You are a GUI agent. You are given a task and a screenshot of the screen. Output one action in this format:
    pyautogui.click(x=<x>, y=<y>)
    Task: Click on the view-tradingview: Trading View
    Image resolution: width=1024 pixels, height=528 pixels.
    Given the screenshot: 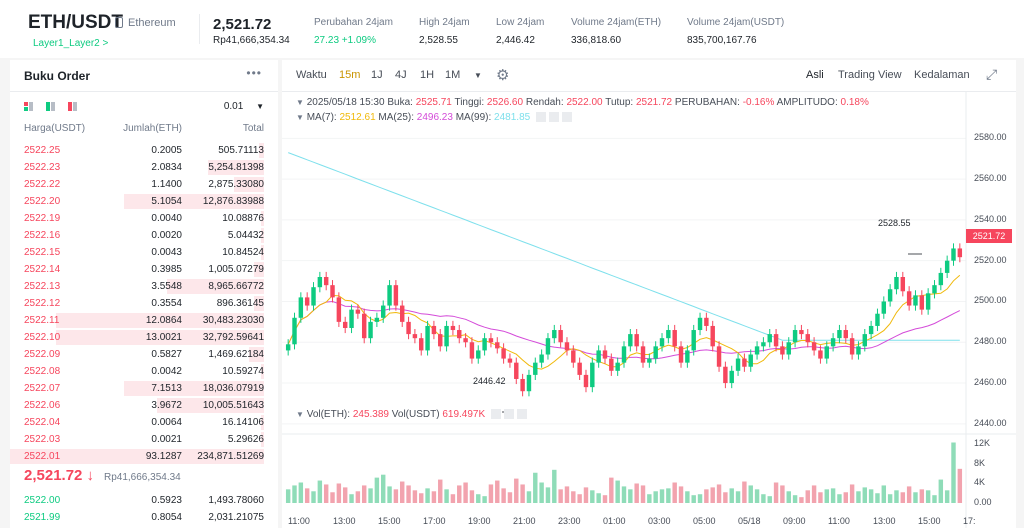 What is the action you would take?
    pyautogui.click(x=870, y=75)
    